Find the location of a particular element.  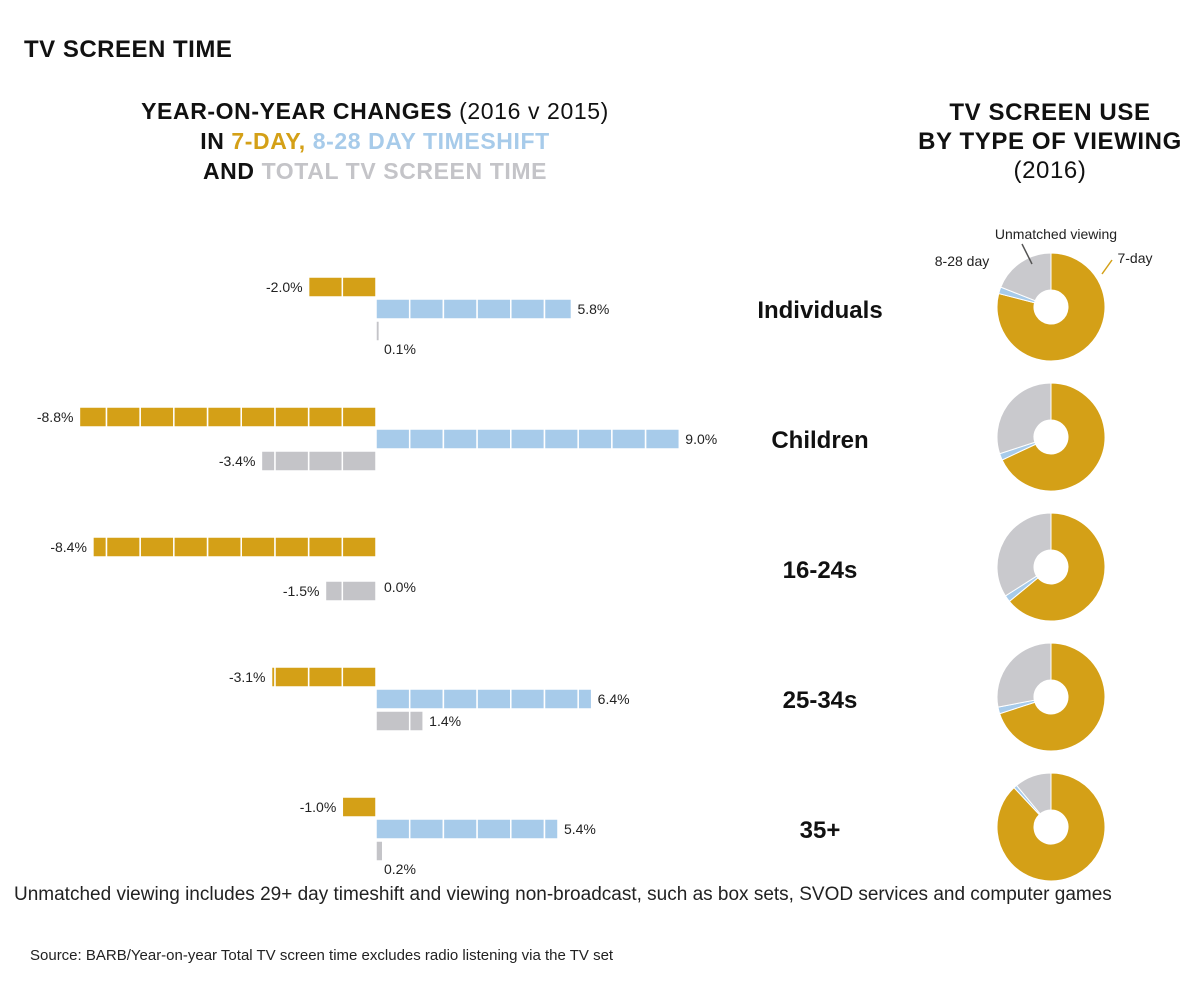

donut-title-line2: BY TYPE OF VIEWING is located at coordinates (1050, 141).